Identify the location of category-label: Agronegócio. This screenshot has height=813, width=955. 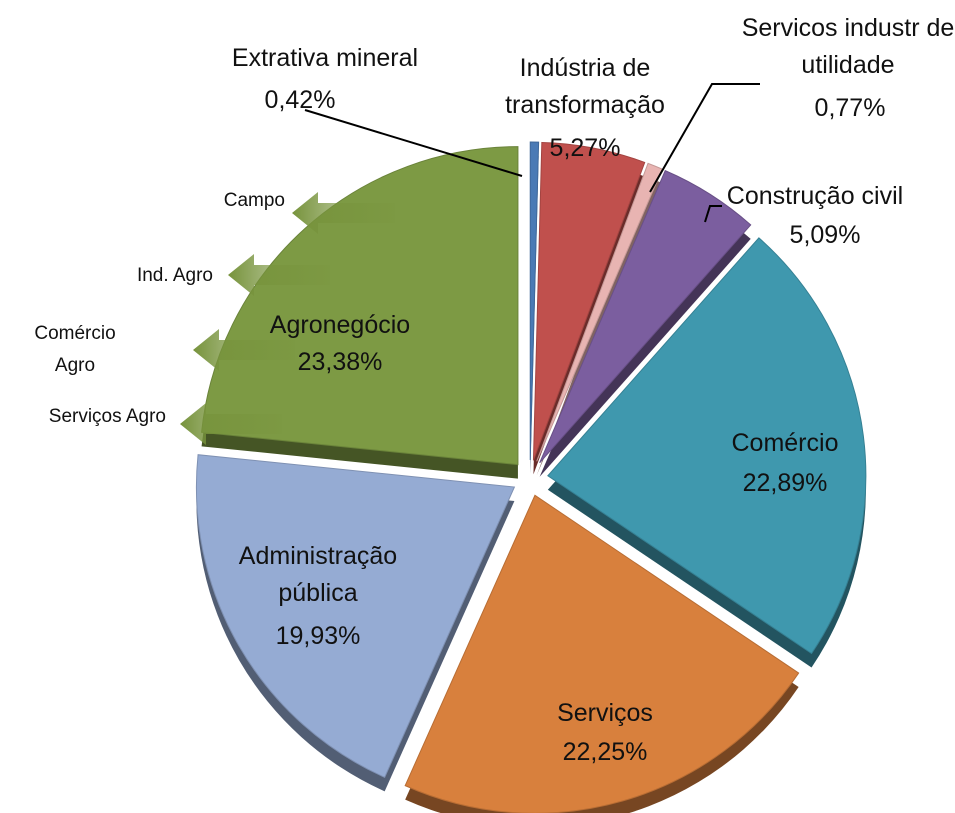
(340, 325).